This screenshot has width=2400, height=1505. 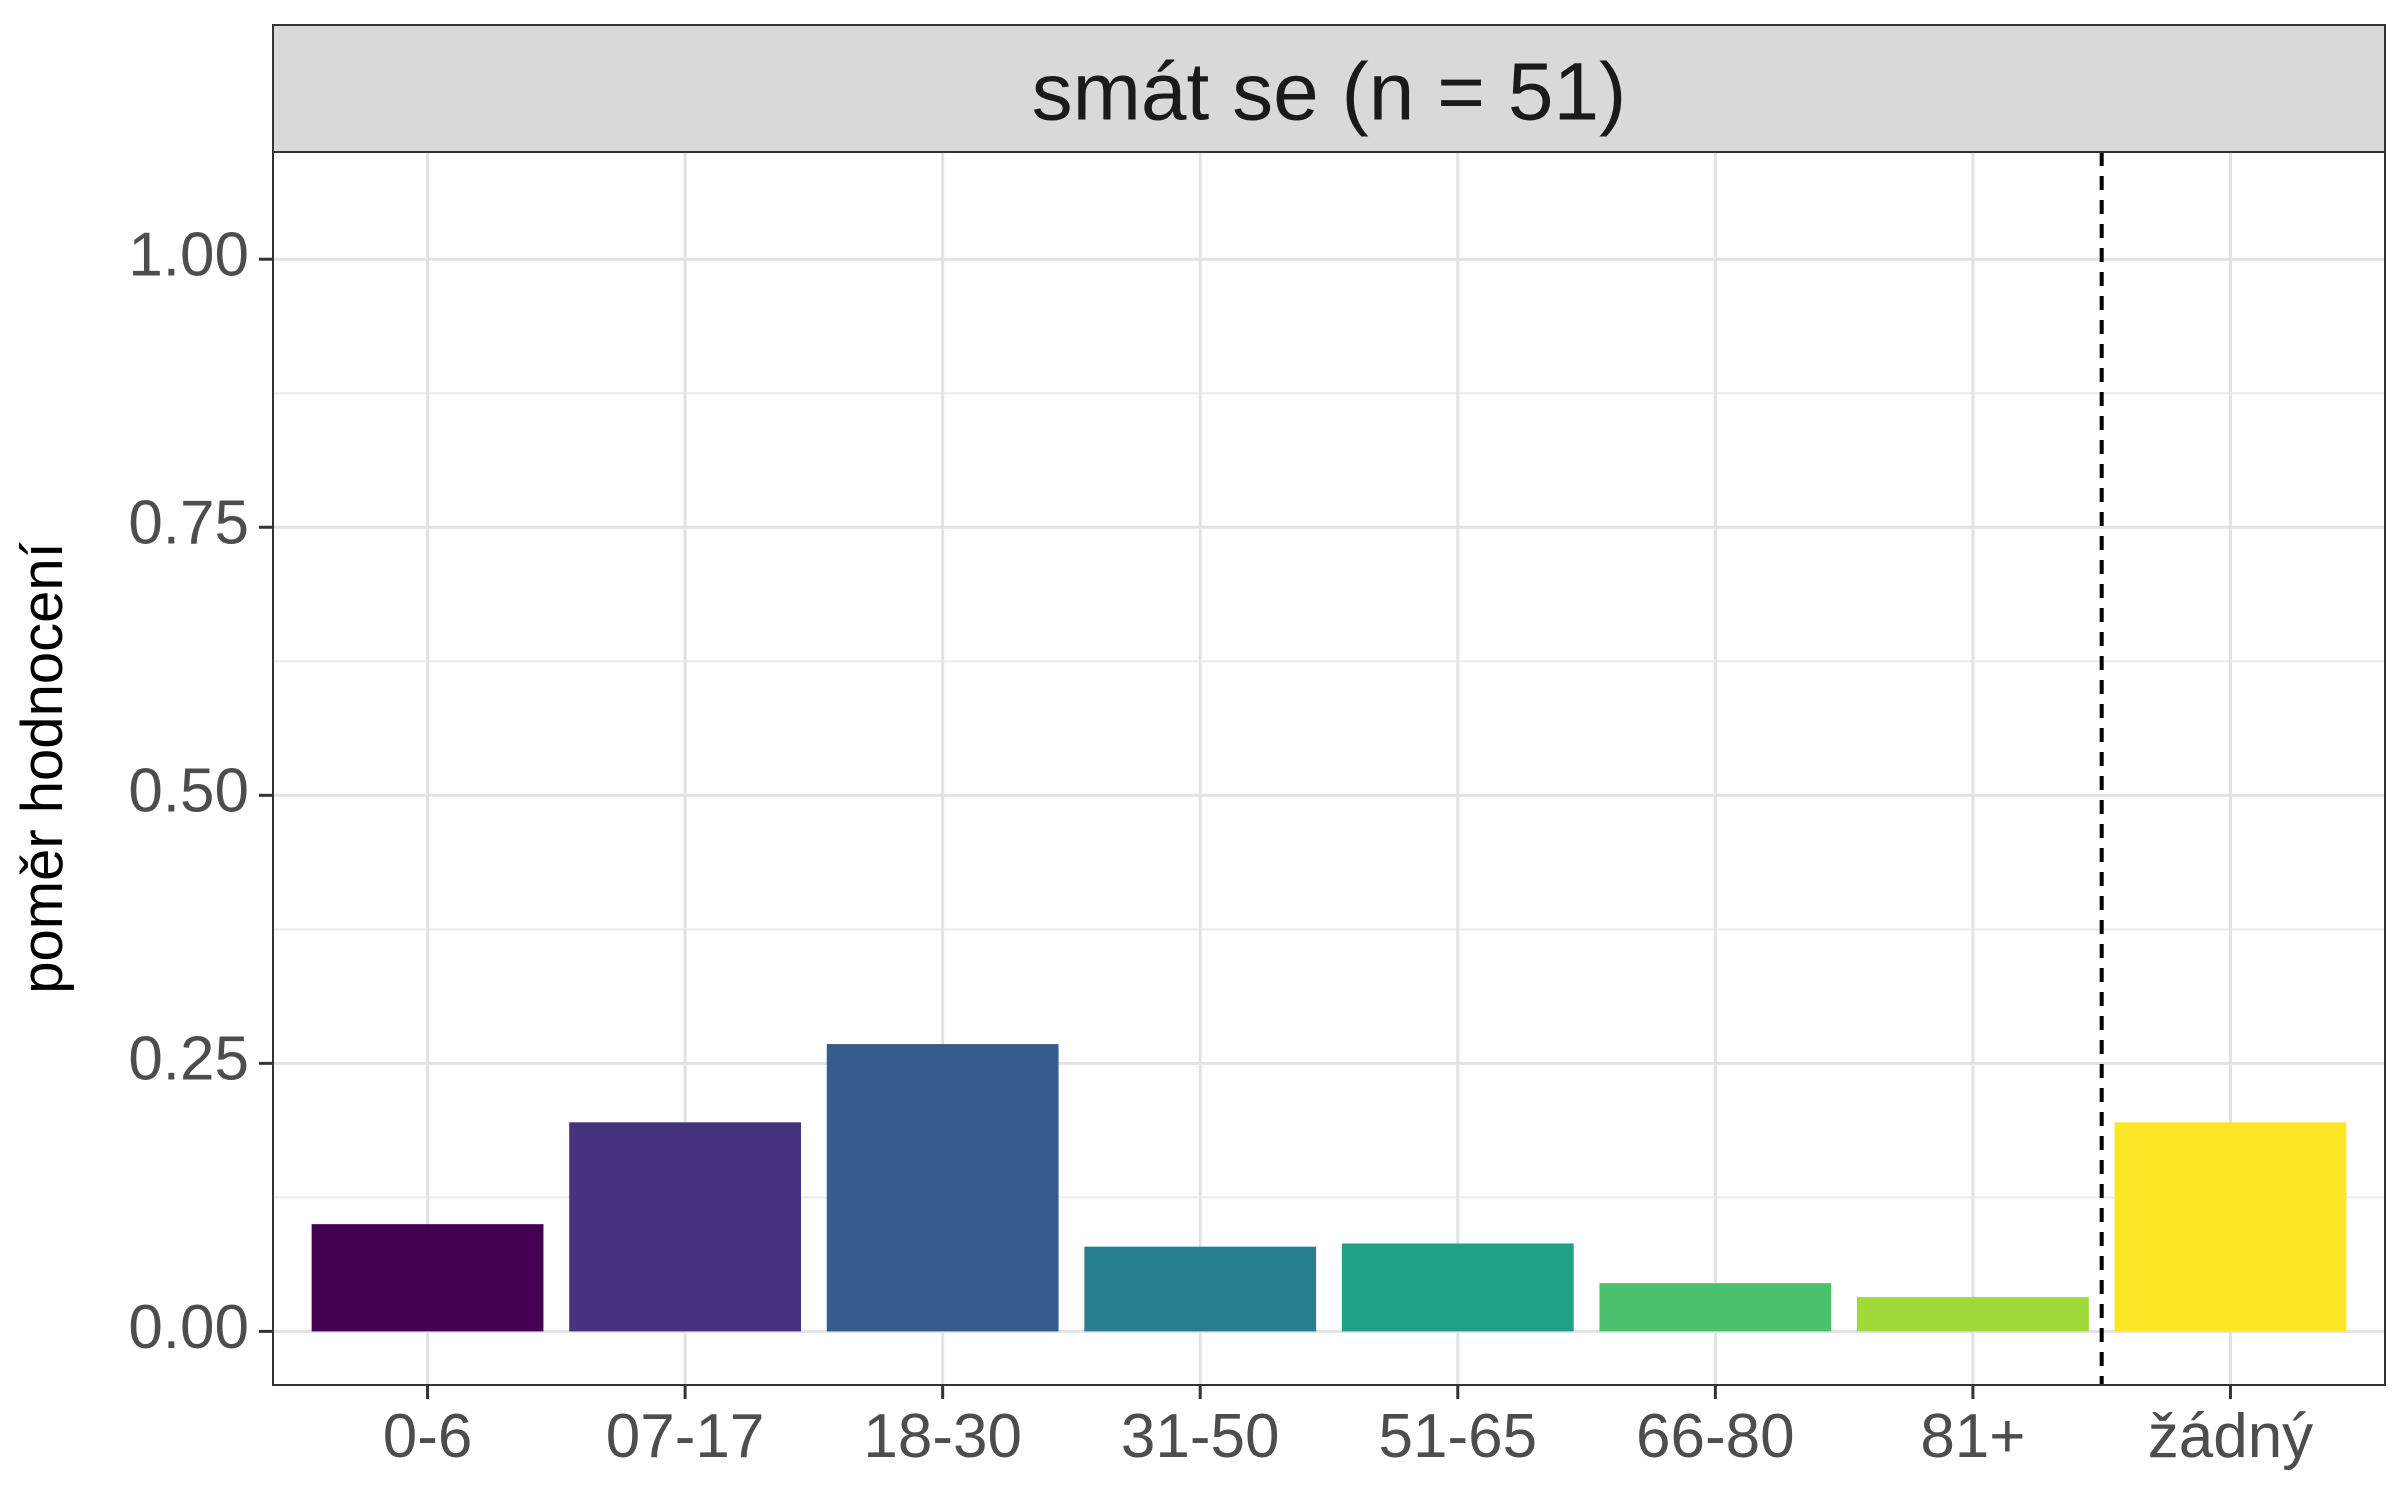 What do you see at coordinates (42, 767) in the screenshot?
I see `y-axis-label: poměr hodnocení` at bounding box center [42, 767].